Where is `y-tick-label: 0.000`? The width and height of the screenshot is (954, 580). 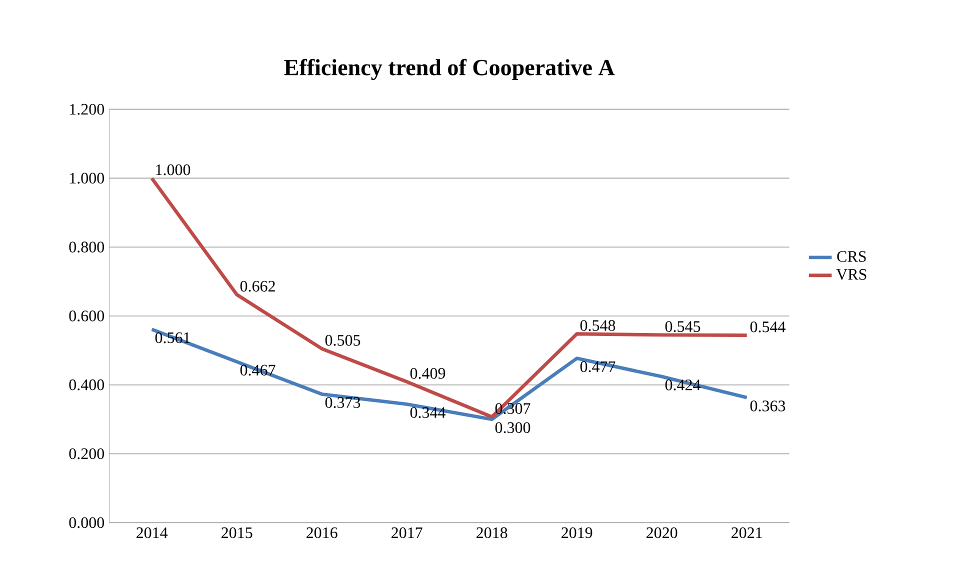 y-tick-label: 0.000 is located at coordinates (86, 522).